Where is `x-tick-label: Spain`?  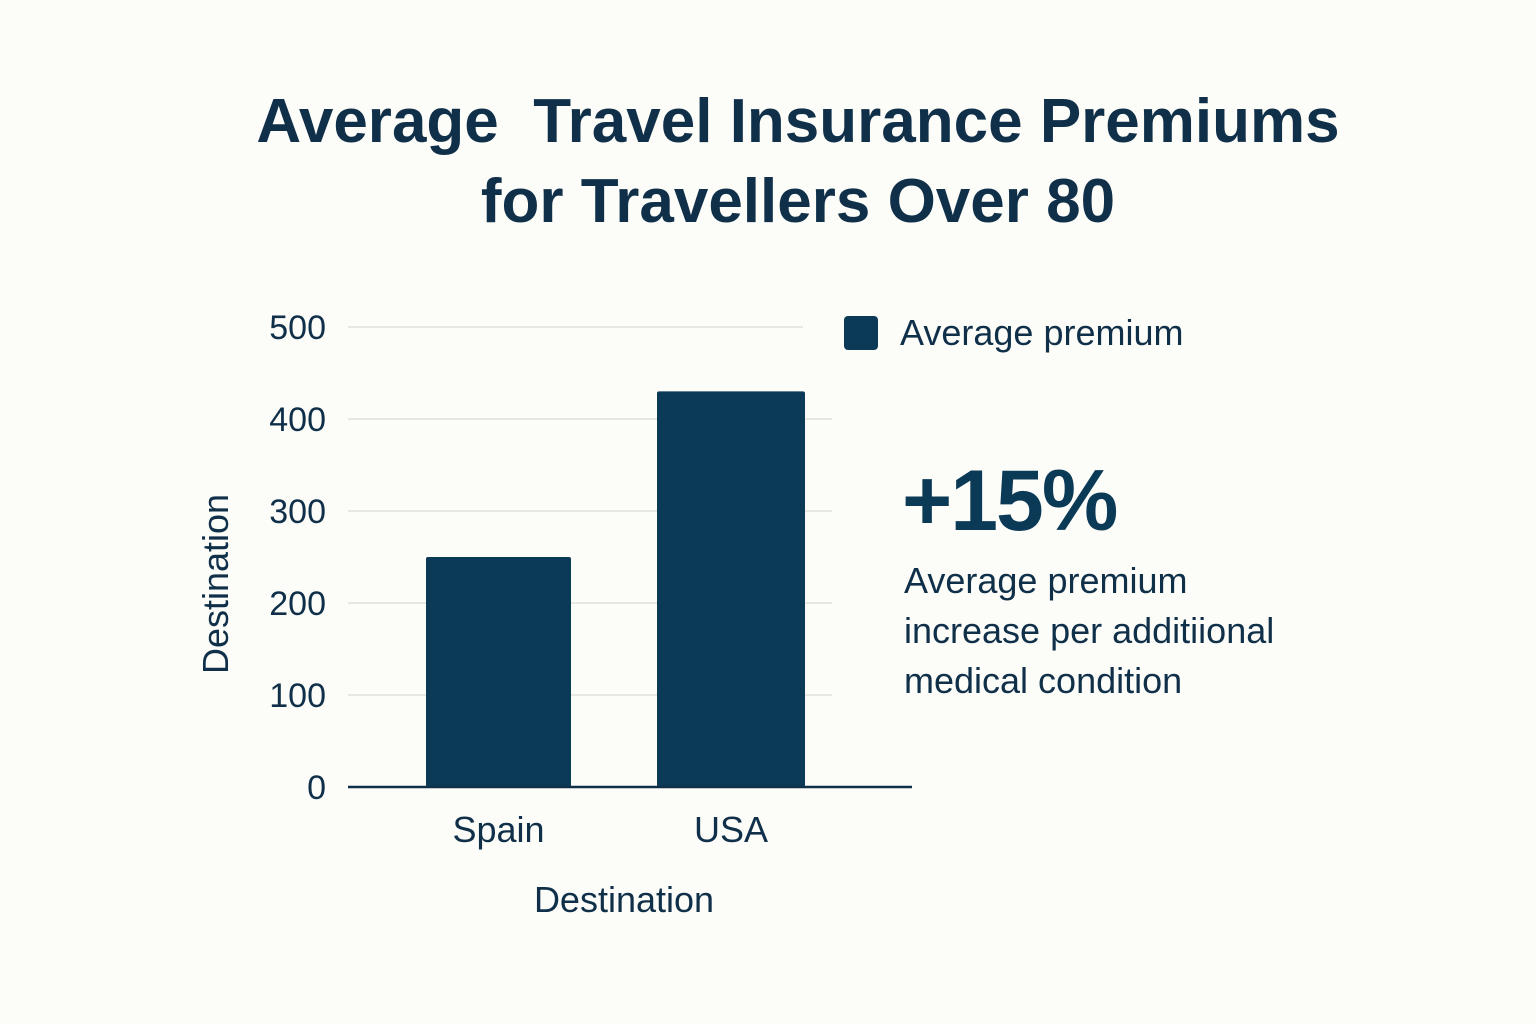
x-tick-label: Spain is located at coordinates (498, 829).